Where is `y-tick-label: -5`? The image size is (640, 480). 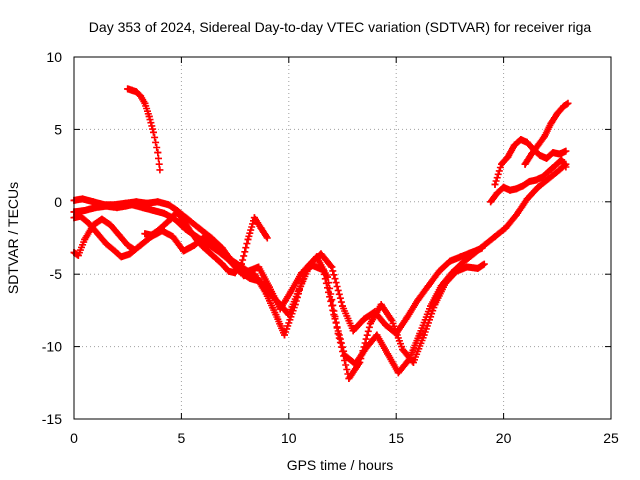 y-tick-label: -5 is located at coordinates (56, 274).